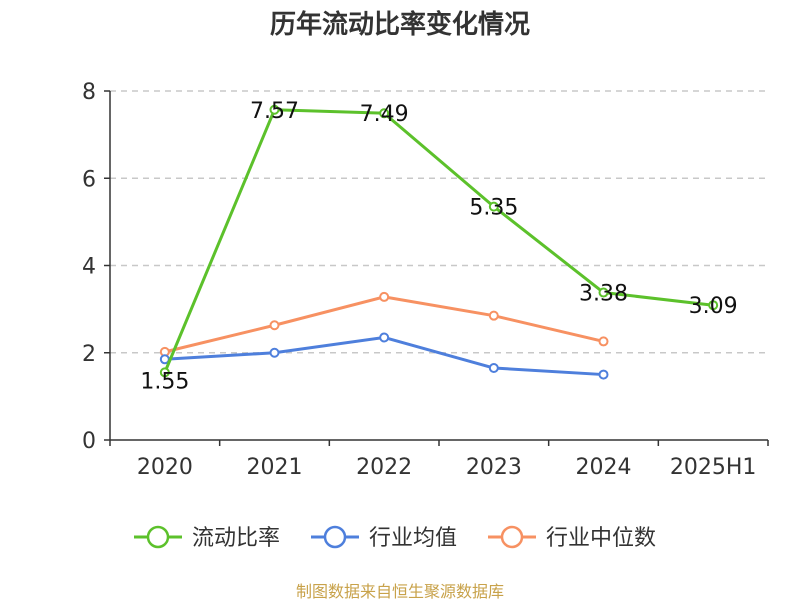  What do you see at coordinates (713, 467) in the screenshot?
I see `x-tick-label: 2025H1` at bounding box center [713, 467].